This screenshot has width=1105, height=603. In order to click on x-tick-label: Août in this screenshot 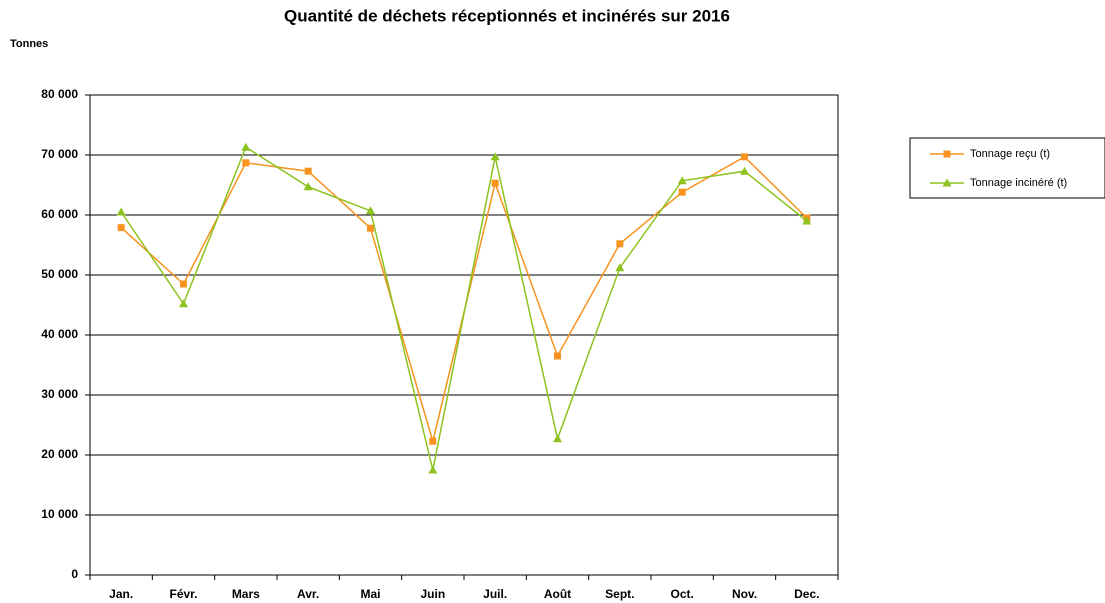, I will do `click(557, 594)`.